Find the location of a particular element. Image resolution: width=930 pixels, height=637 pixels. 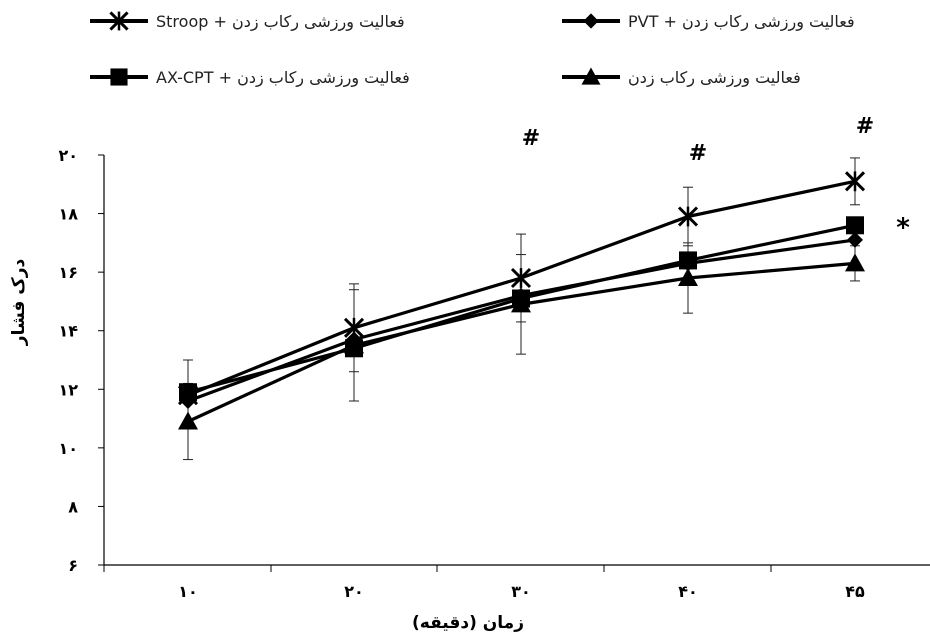

legend-swatch-star is located at coordinates (119, 21).